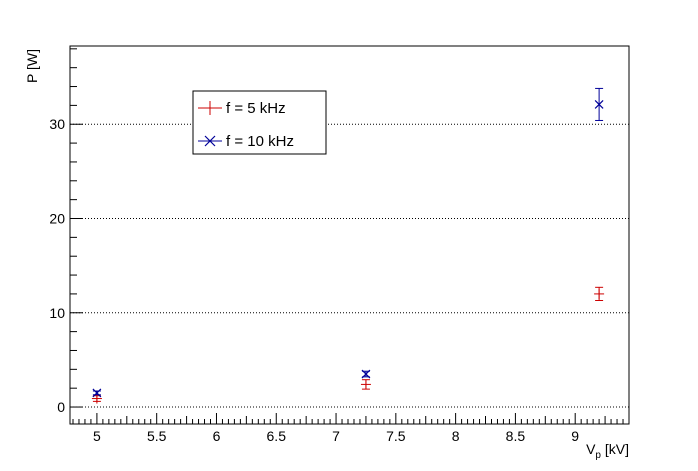  I want to click on y-tick-label: 30, so click(57, 124).